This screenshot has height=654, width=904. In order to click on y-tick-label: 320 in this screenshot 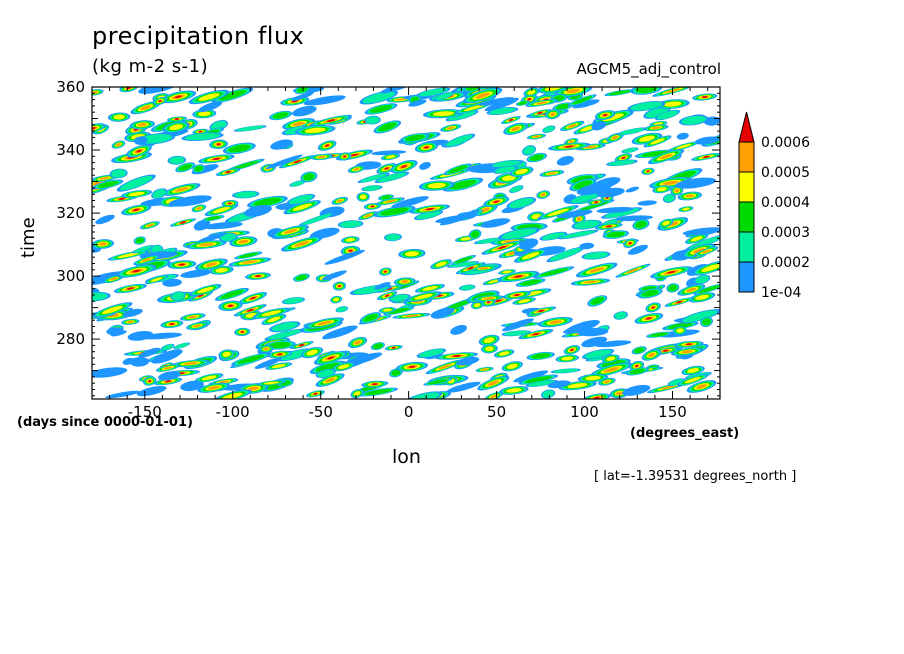, I will do `click(70, 213)`.